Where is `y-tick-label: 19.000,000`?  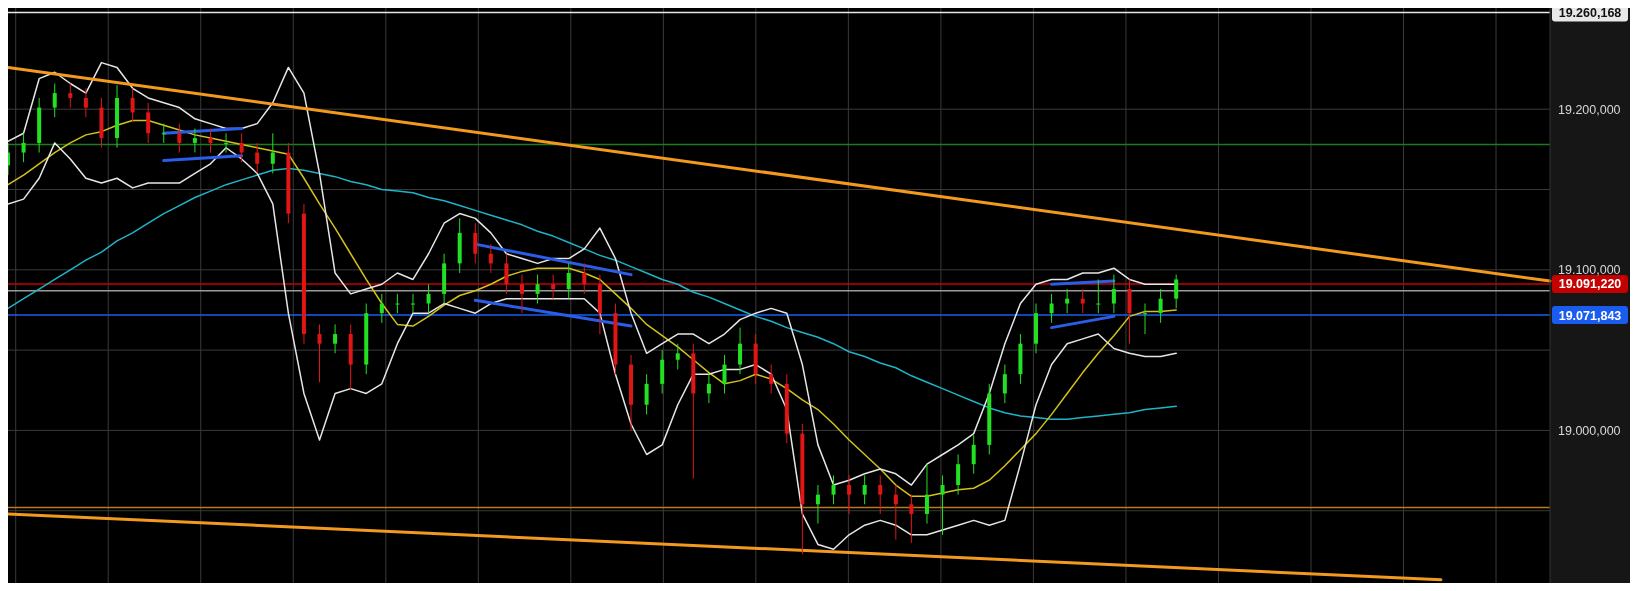 y-tick-label: 19.000,000 is located at coordinates (1589, 430).